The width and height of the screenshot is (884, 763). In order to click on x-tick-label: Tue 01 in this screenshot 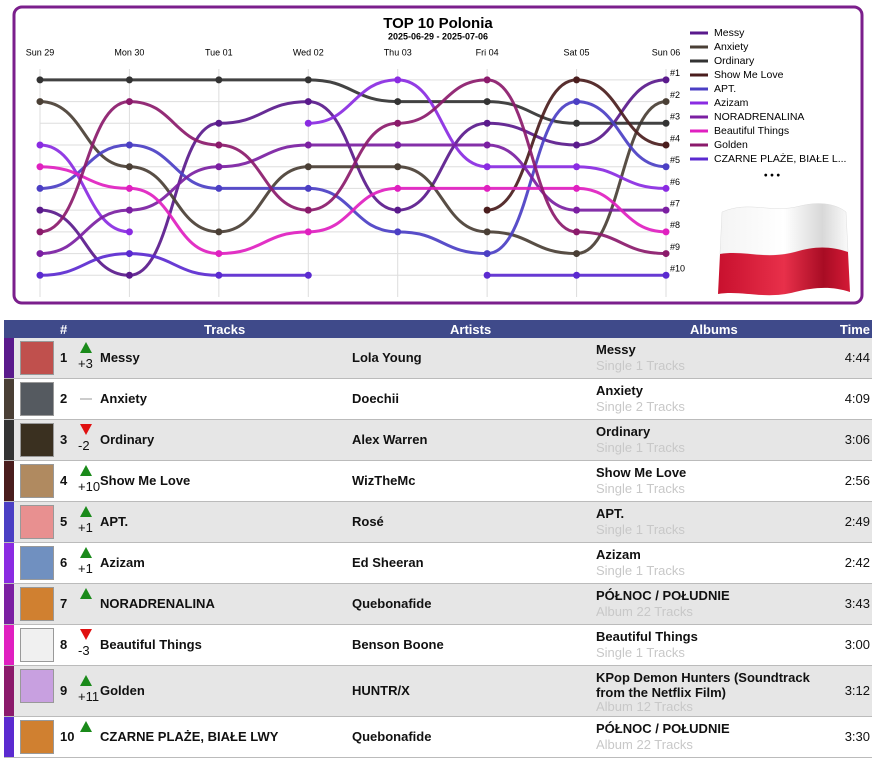, I will do `click(219, 52)`.